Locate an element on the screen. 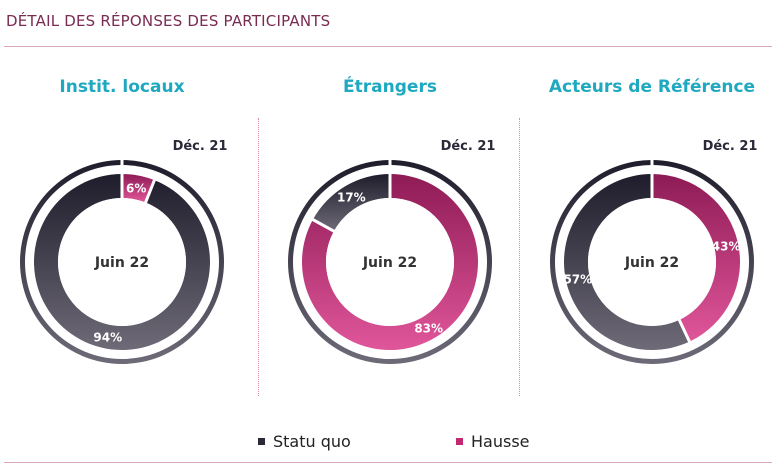 The image size is (780, 468). inner-value-label-hausse: 43% is located at coordinates (726, 246).